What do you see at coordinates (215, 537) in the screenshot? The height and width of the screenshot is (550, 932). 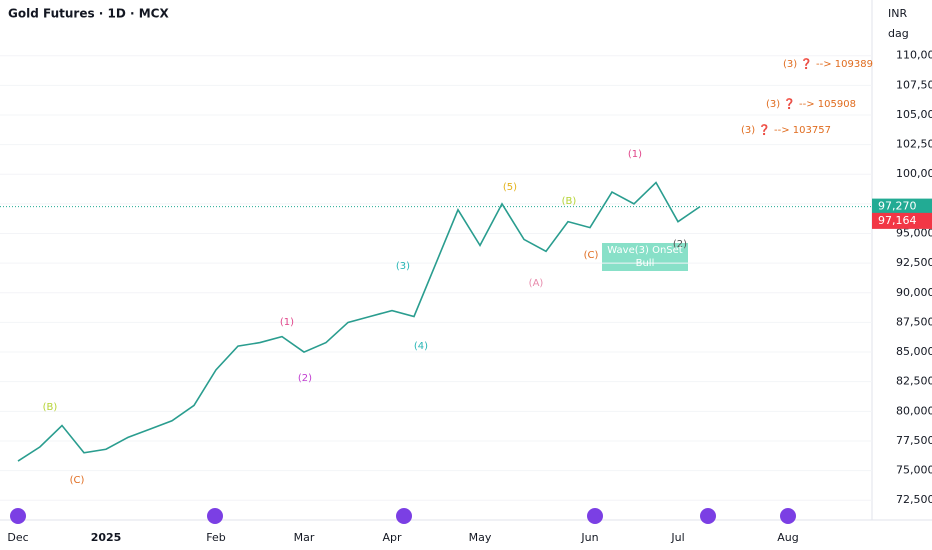 I see `x-tick-label: Feb` at bounding box center [215, 537].